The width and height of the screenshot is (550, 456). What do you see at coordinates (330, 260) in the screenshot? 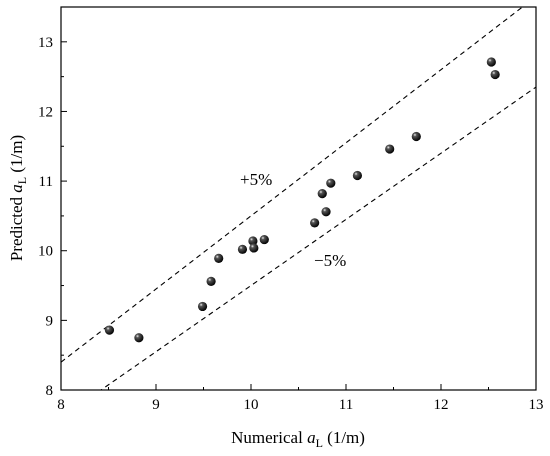
I see `minus-five-percent-label: −5%` at bounding box center [330, 260].